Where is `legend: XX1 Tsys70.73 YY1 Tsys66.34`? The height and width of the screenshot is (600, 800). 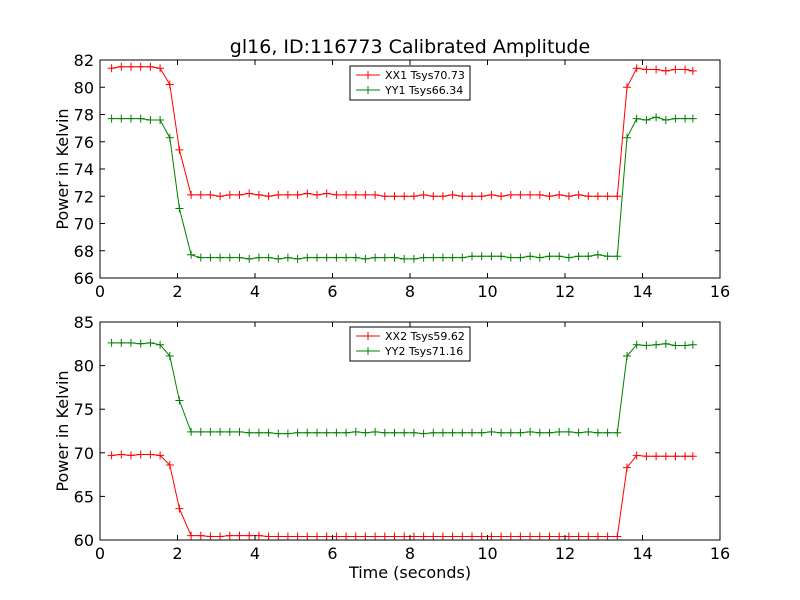
legend: XX1 Tsys70.73 YY1 Tsys66.34 is located at coordinates (410, 83).